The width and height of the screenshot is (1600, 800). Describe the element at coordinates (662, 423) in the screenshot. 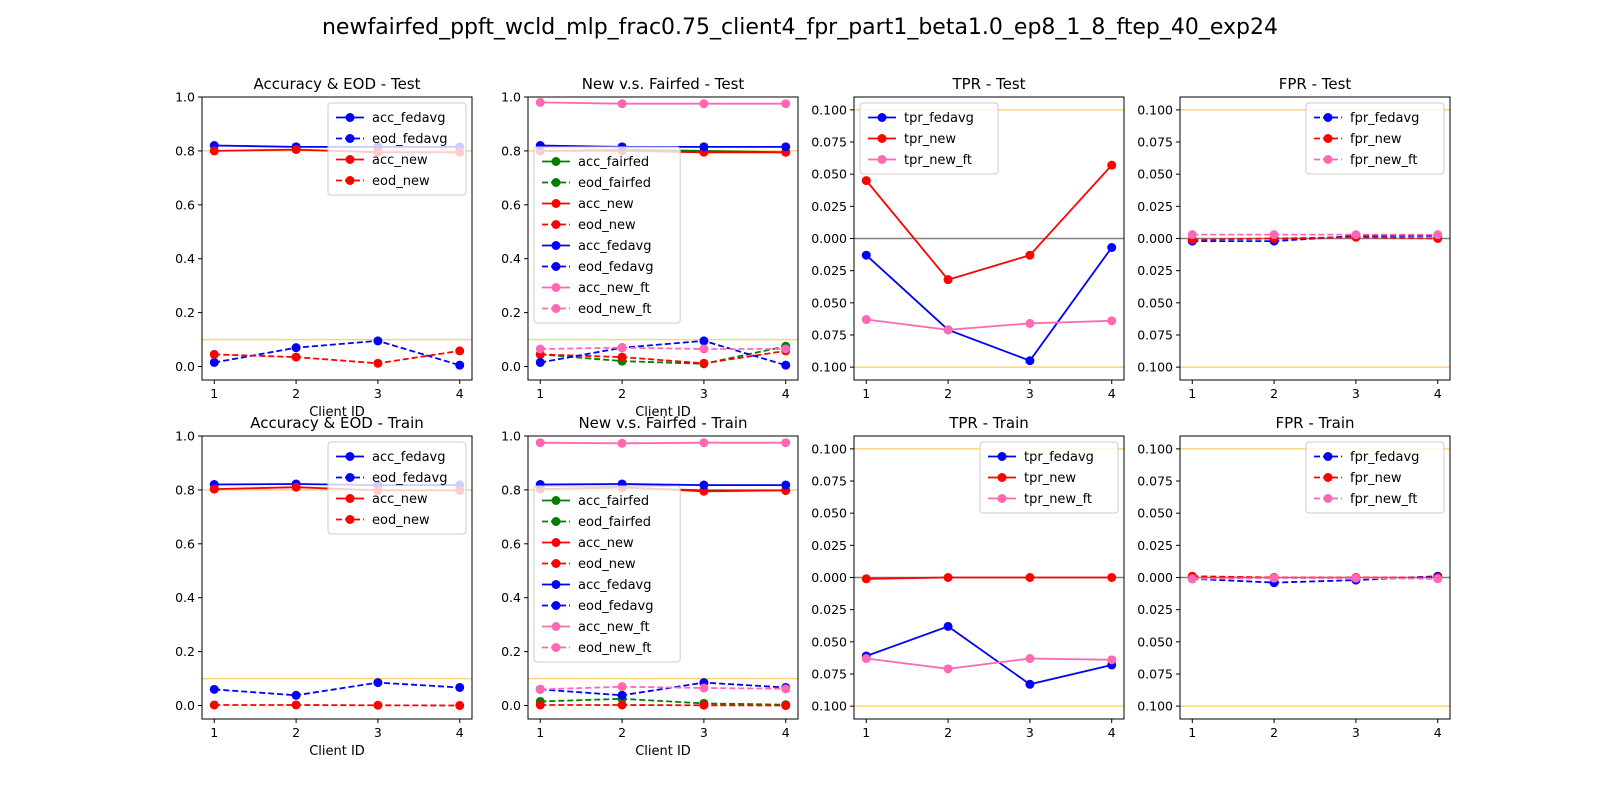

I see `subplot-title: New v.s. Fairfed - Train` at that location.